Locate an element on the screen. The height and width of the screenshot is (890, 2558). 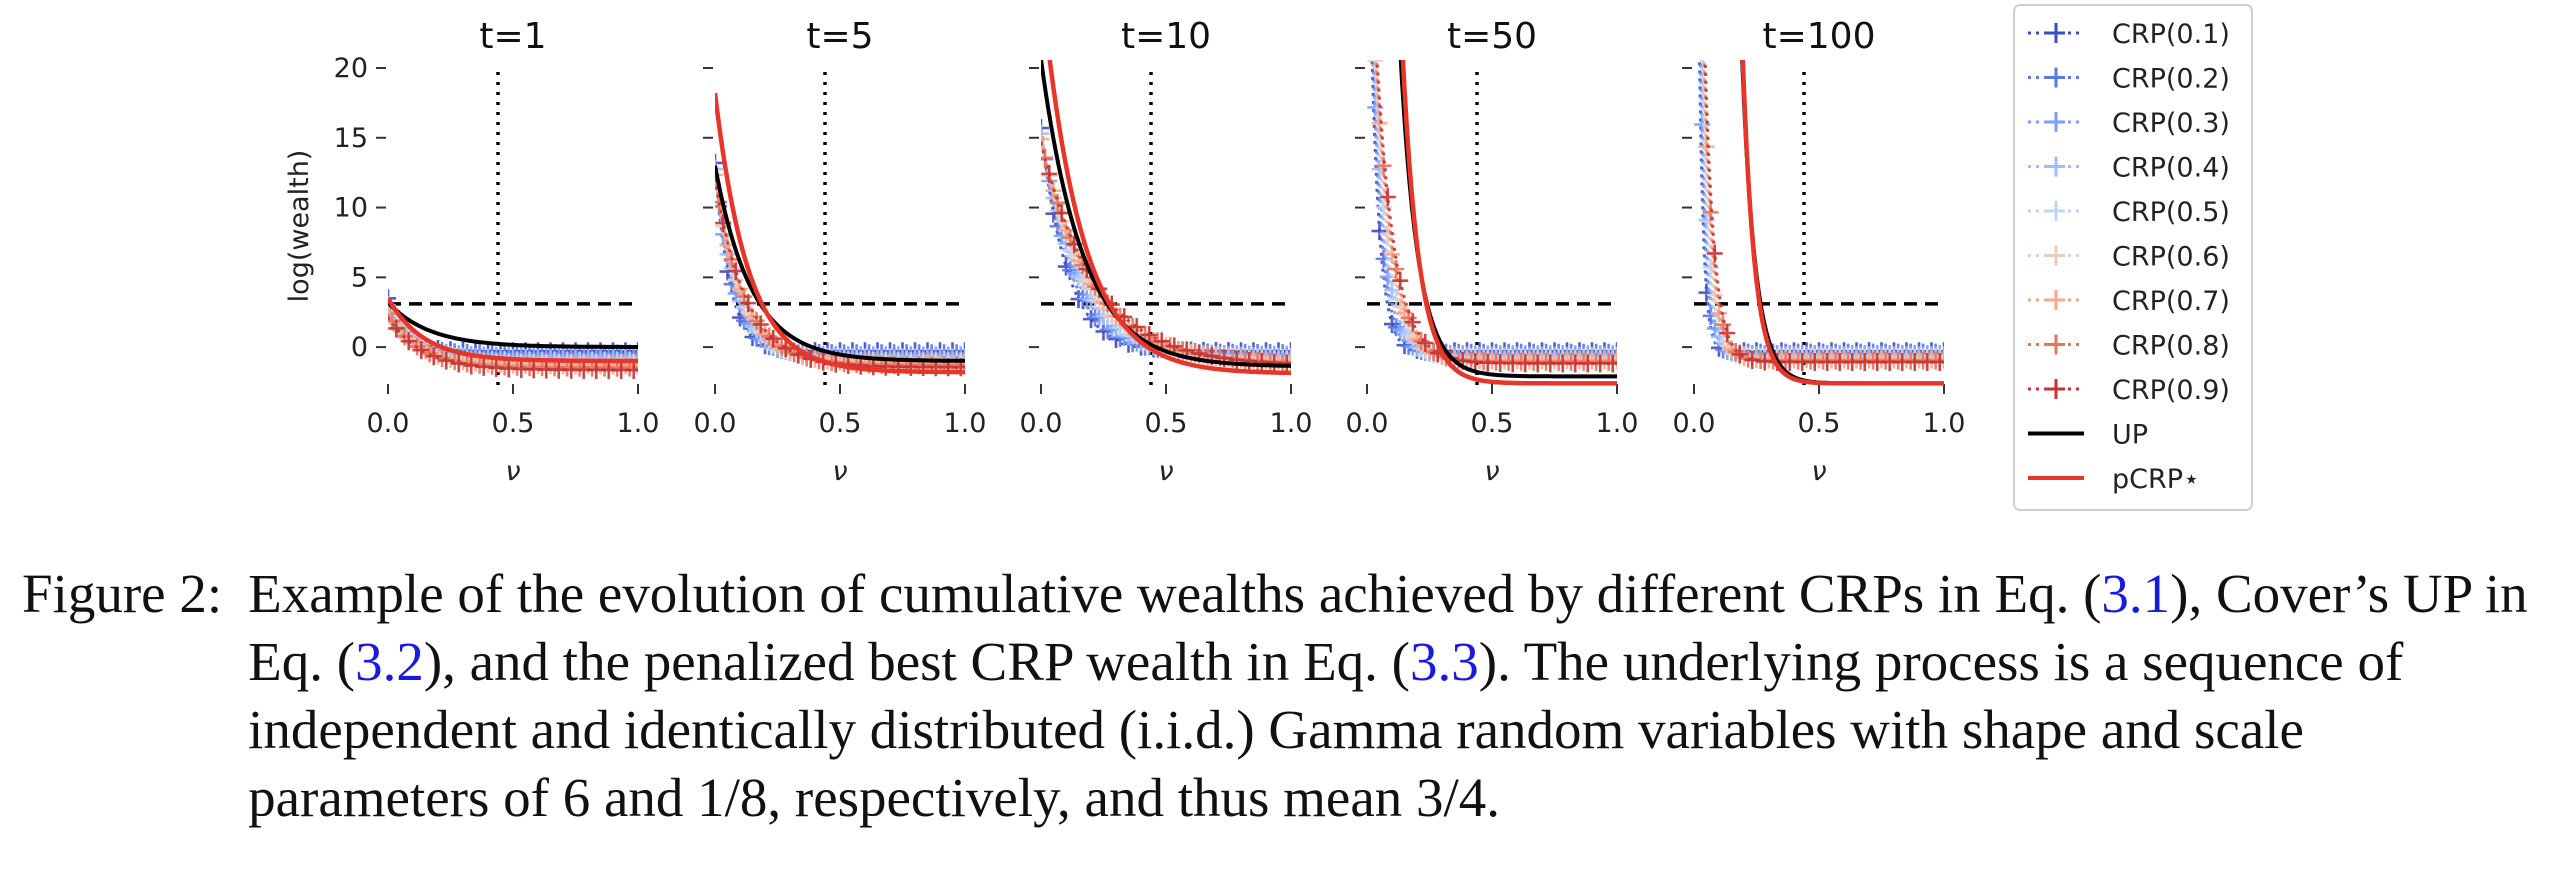
series-line-crp is located at coordinates (1166, 249).